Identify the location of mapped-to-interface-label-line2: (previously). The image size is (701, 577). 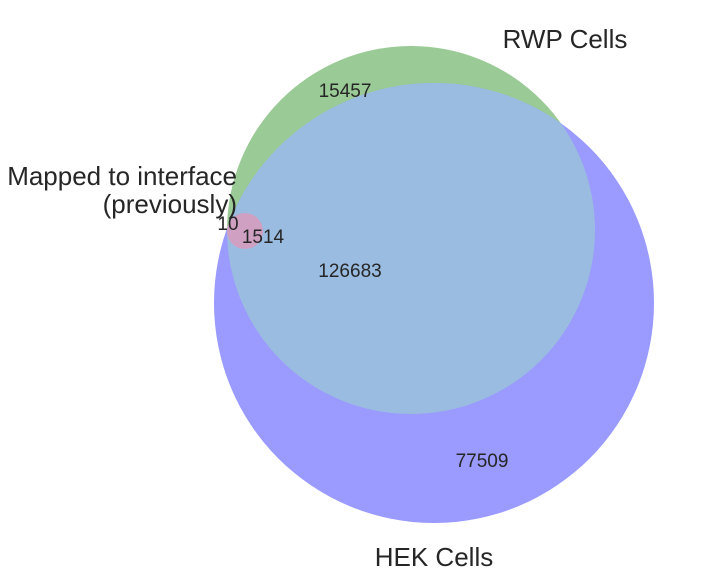
(170, 204).